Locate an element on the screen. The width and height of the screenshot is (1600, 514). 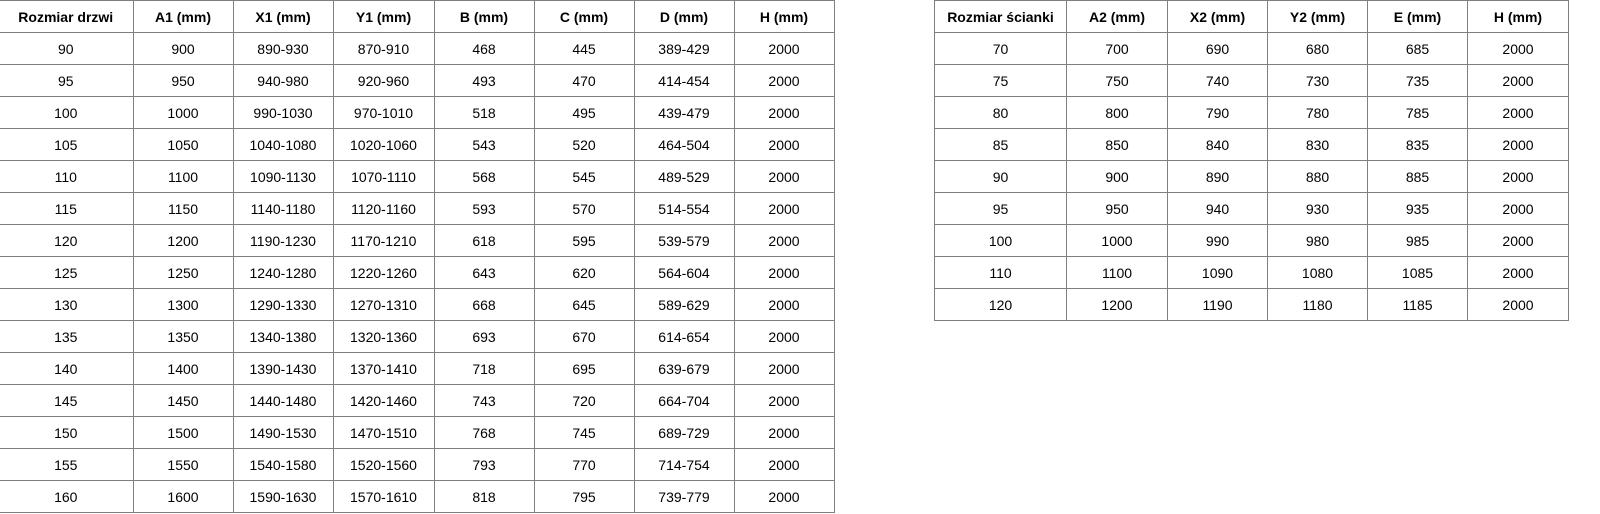
table-cell: 468 is located at coordinates (484, 48).